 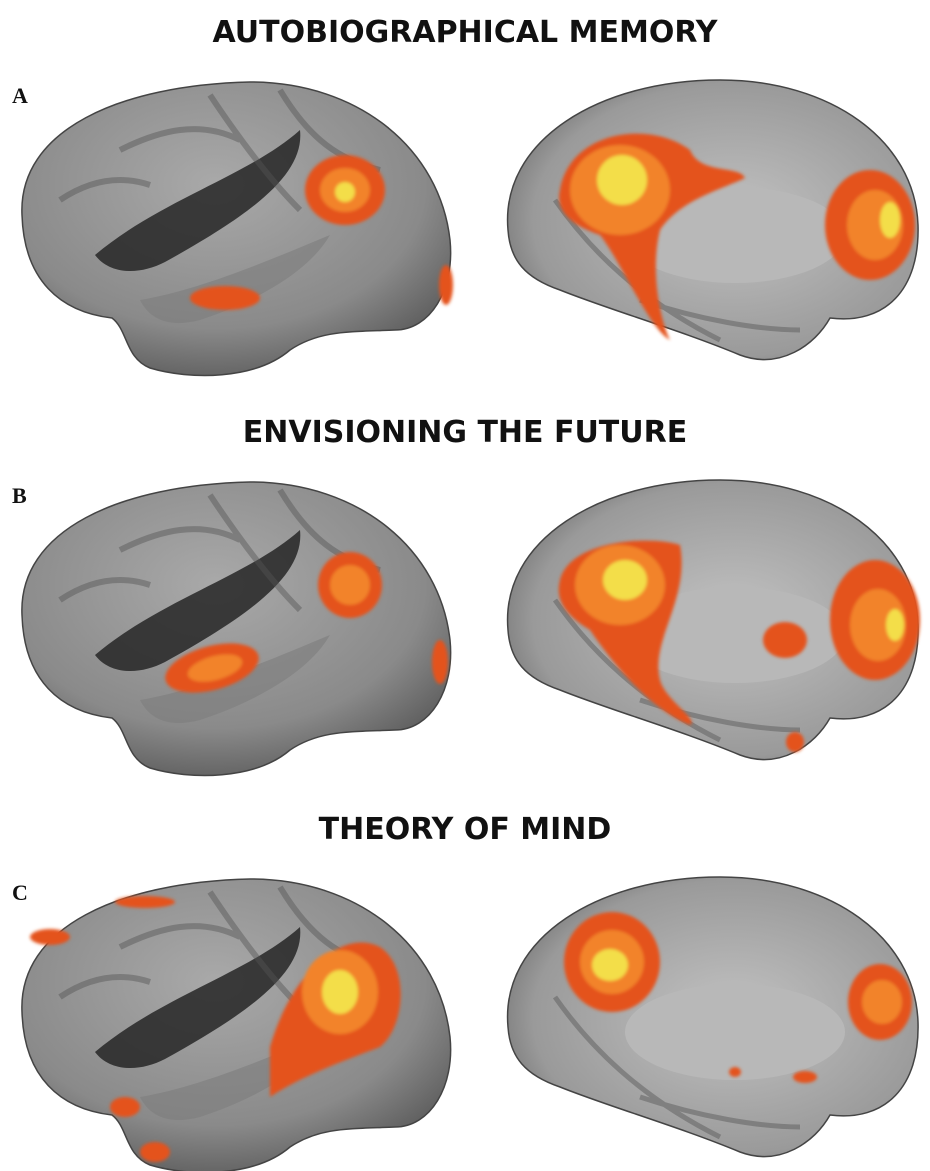 I want to click on panel-label: A, so click(x=20, y=95).